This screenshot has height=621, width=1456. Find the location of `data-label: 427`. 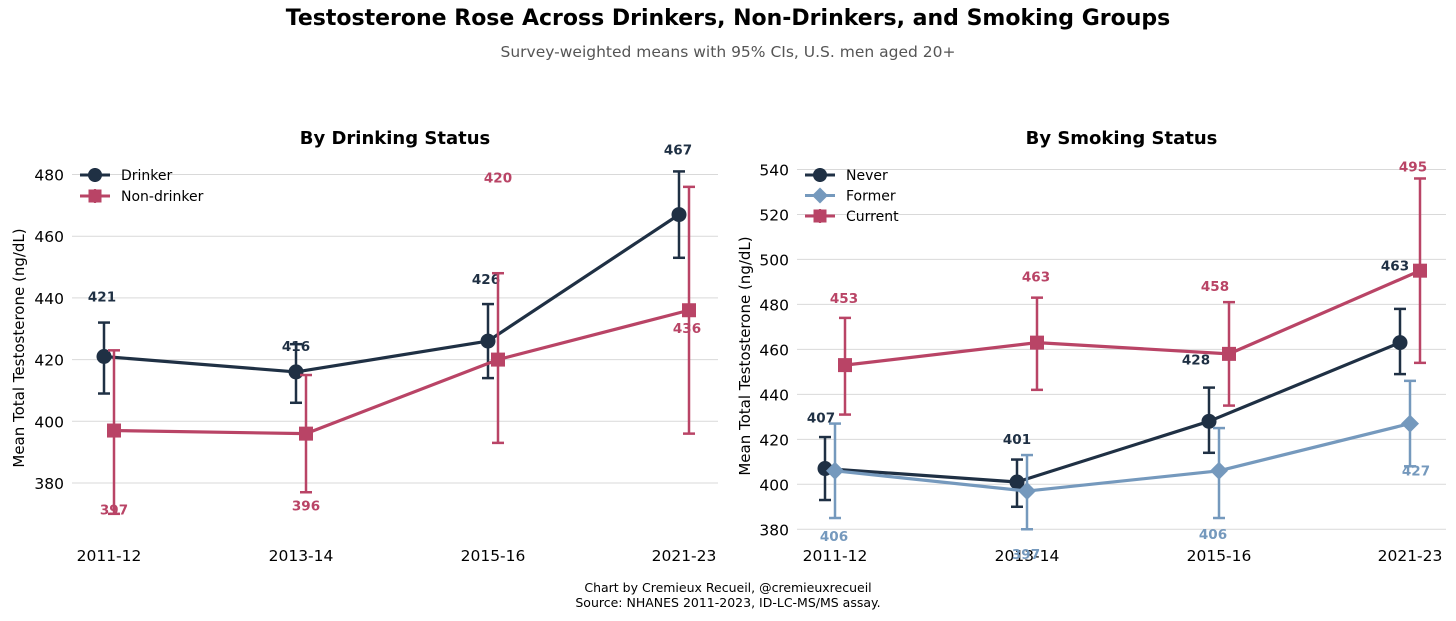

data-label: 427 is located at coordinates (1416, 472).